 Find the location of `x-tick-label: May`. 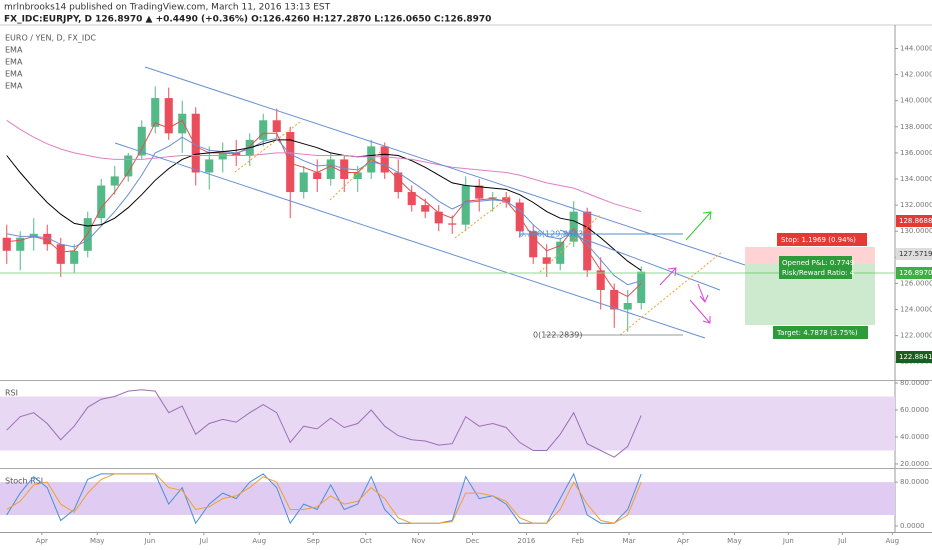

x-tick-label: May is located at coordinates (97, 541).